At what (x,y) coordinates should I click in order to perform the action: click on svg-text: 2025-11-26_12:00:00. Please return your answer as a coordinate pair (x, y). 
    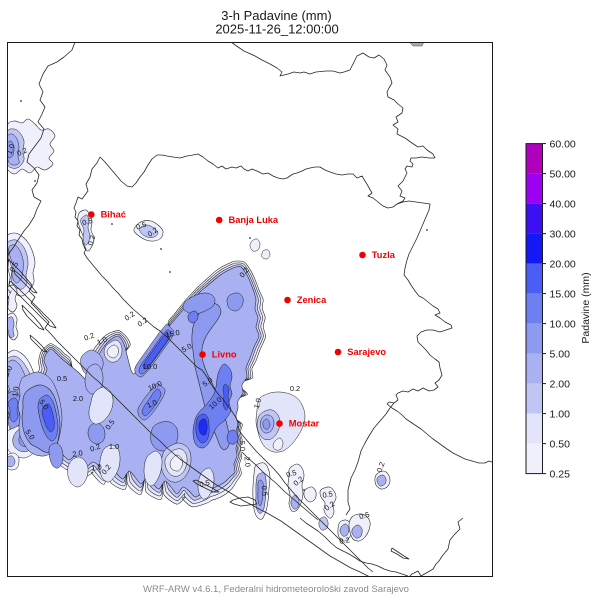
    Looking at the image, I should click on (276, 29).